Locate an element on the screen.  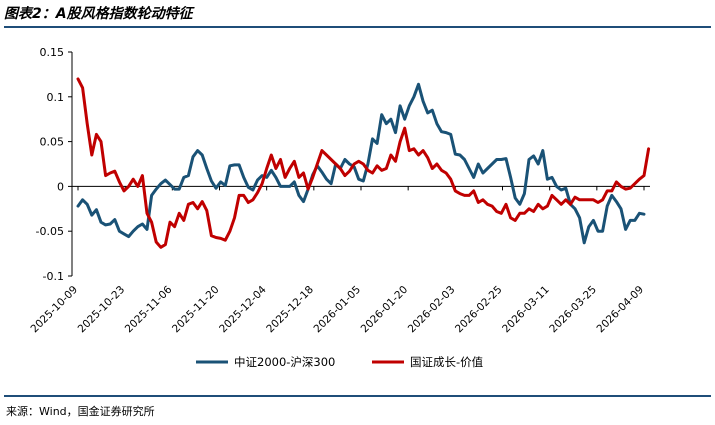
x-tick-label: 2026-02-03 is located at coordinates (432, 310).